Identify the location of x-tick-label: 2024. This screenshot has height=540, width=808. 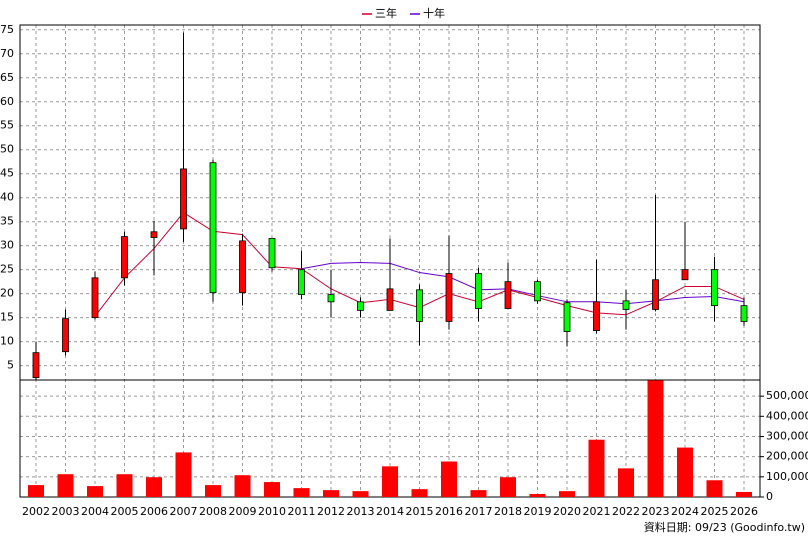
(685, 511).